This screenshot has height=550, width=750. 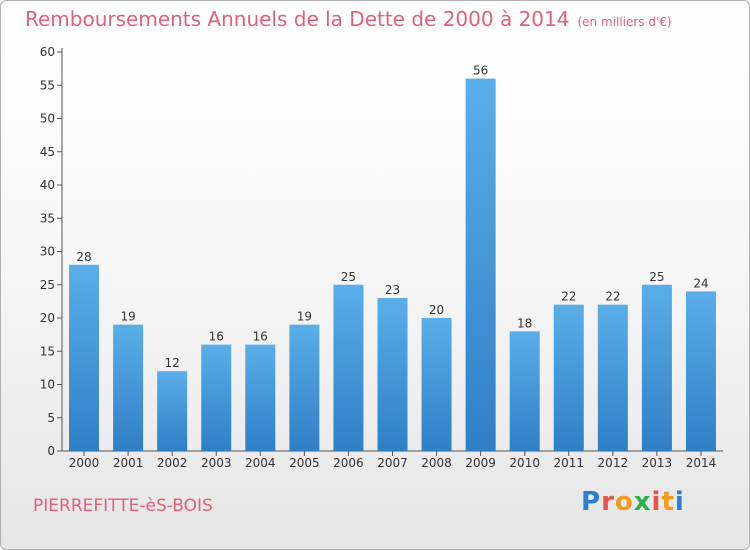 I want to click on x-tick-label: 2002, so click(x=172, y=463).